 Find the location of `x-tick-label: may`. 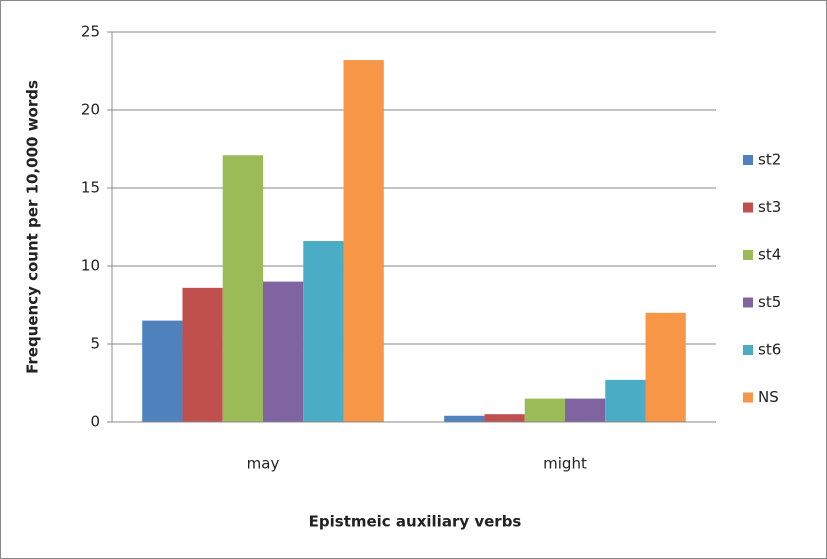

x-tick-label: may is located at coordinates (263, 464).